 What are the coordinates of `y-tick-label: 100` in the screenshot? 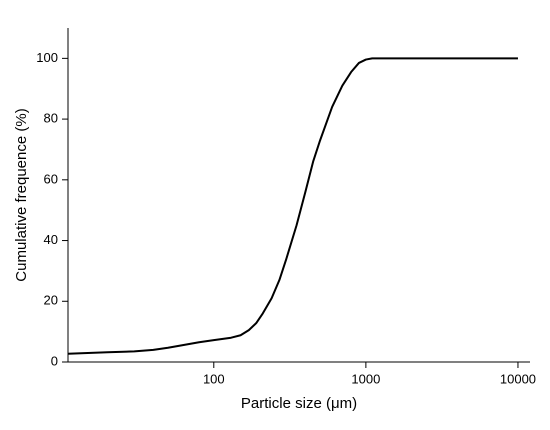 It's located at (47, 57).